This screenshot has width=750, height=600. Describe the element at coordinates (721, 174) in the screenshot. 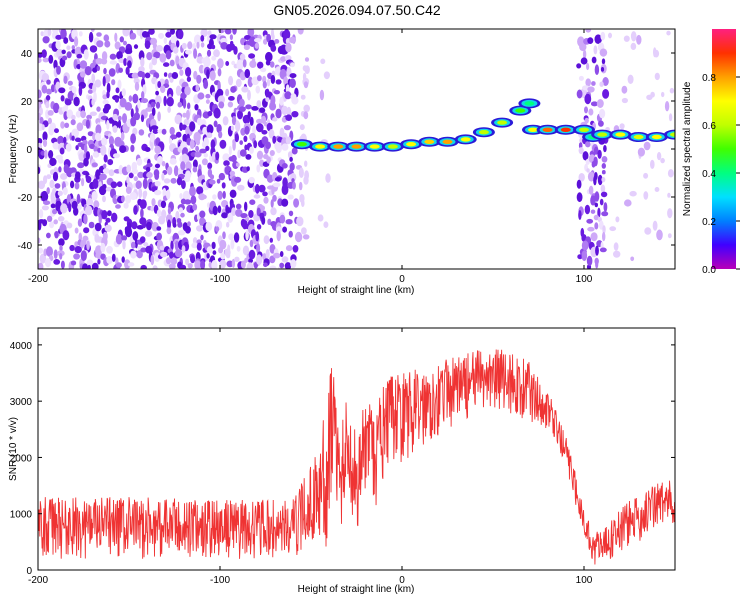

I see `colorbar-ticks: 0.0 0.2 0.4 0.6 0.8` at that location.